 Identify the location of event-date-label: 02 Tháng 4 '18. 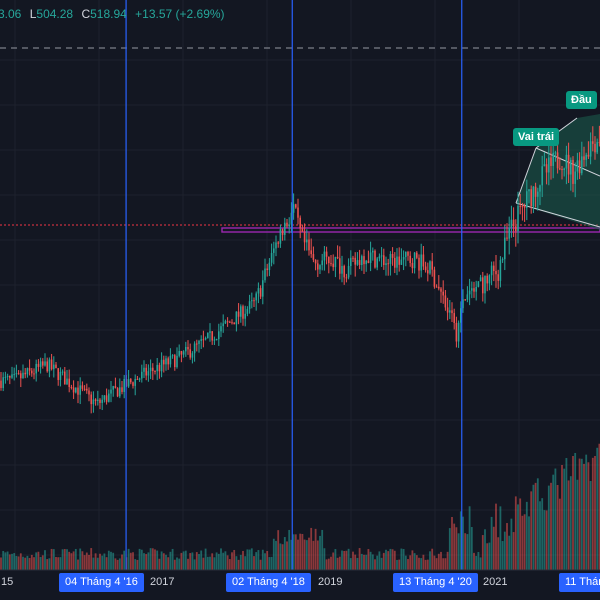
(268, 582).